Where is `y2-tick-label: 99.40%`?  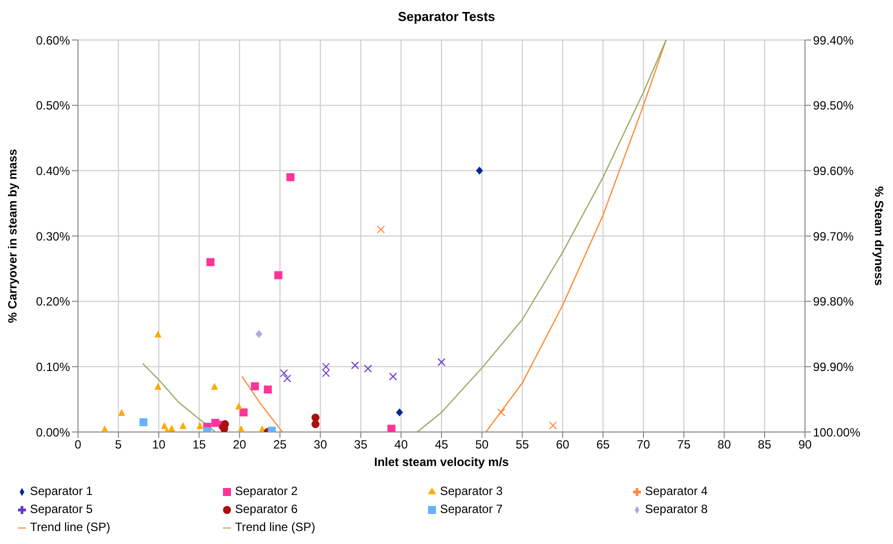 y2-tick-label: 99.40% is located at coordinates (833, 40).